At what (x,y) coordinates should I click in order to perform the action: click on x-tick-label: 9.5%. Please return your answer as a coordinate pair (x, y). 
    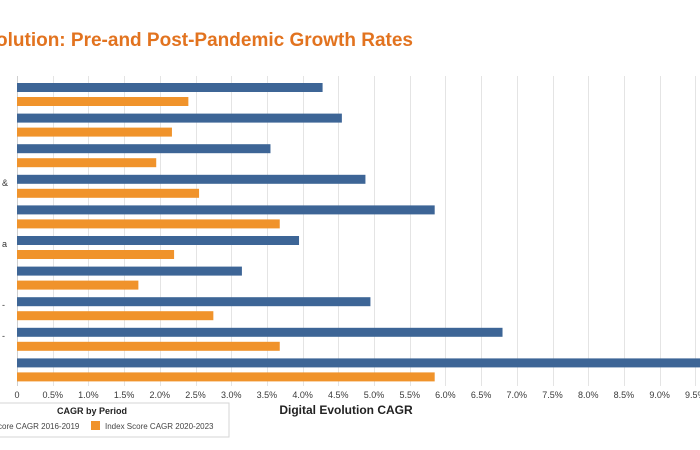
    Looking at the image, I should click on (692, 395).